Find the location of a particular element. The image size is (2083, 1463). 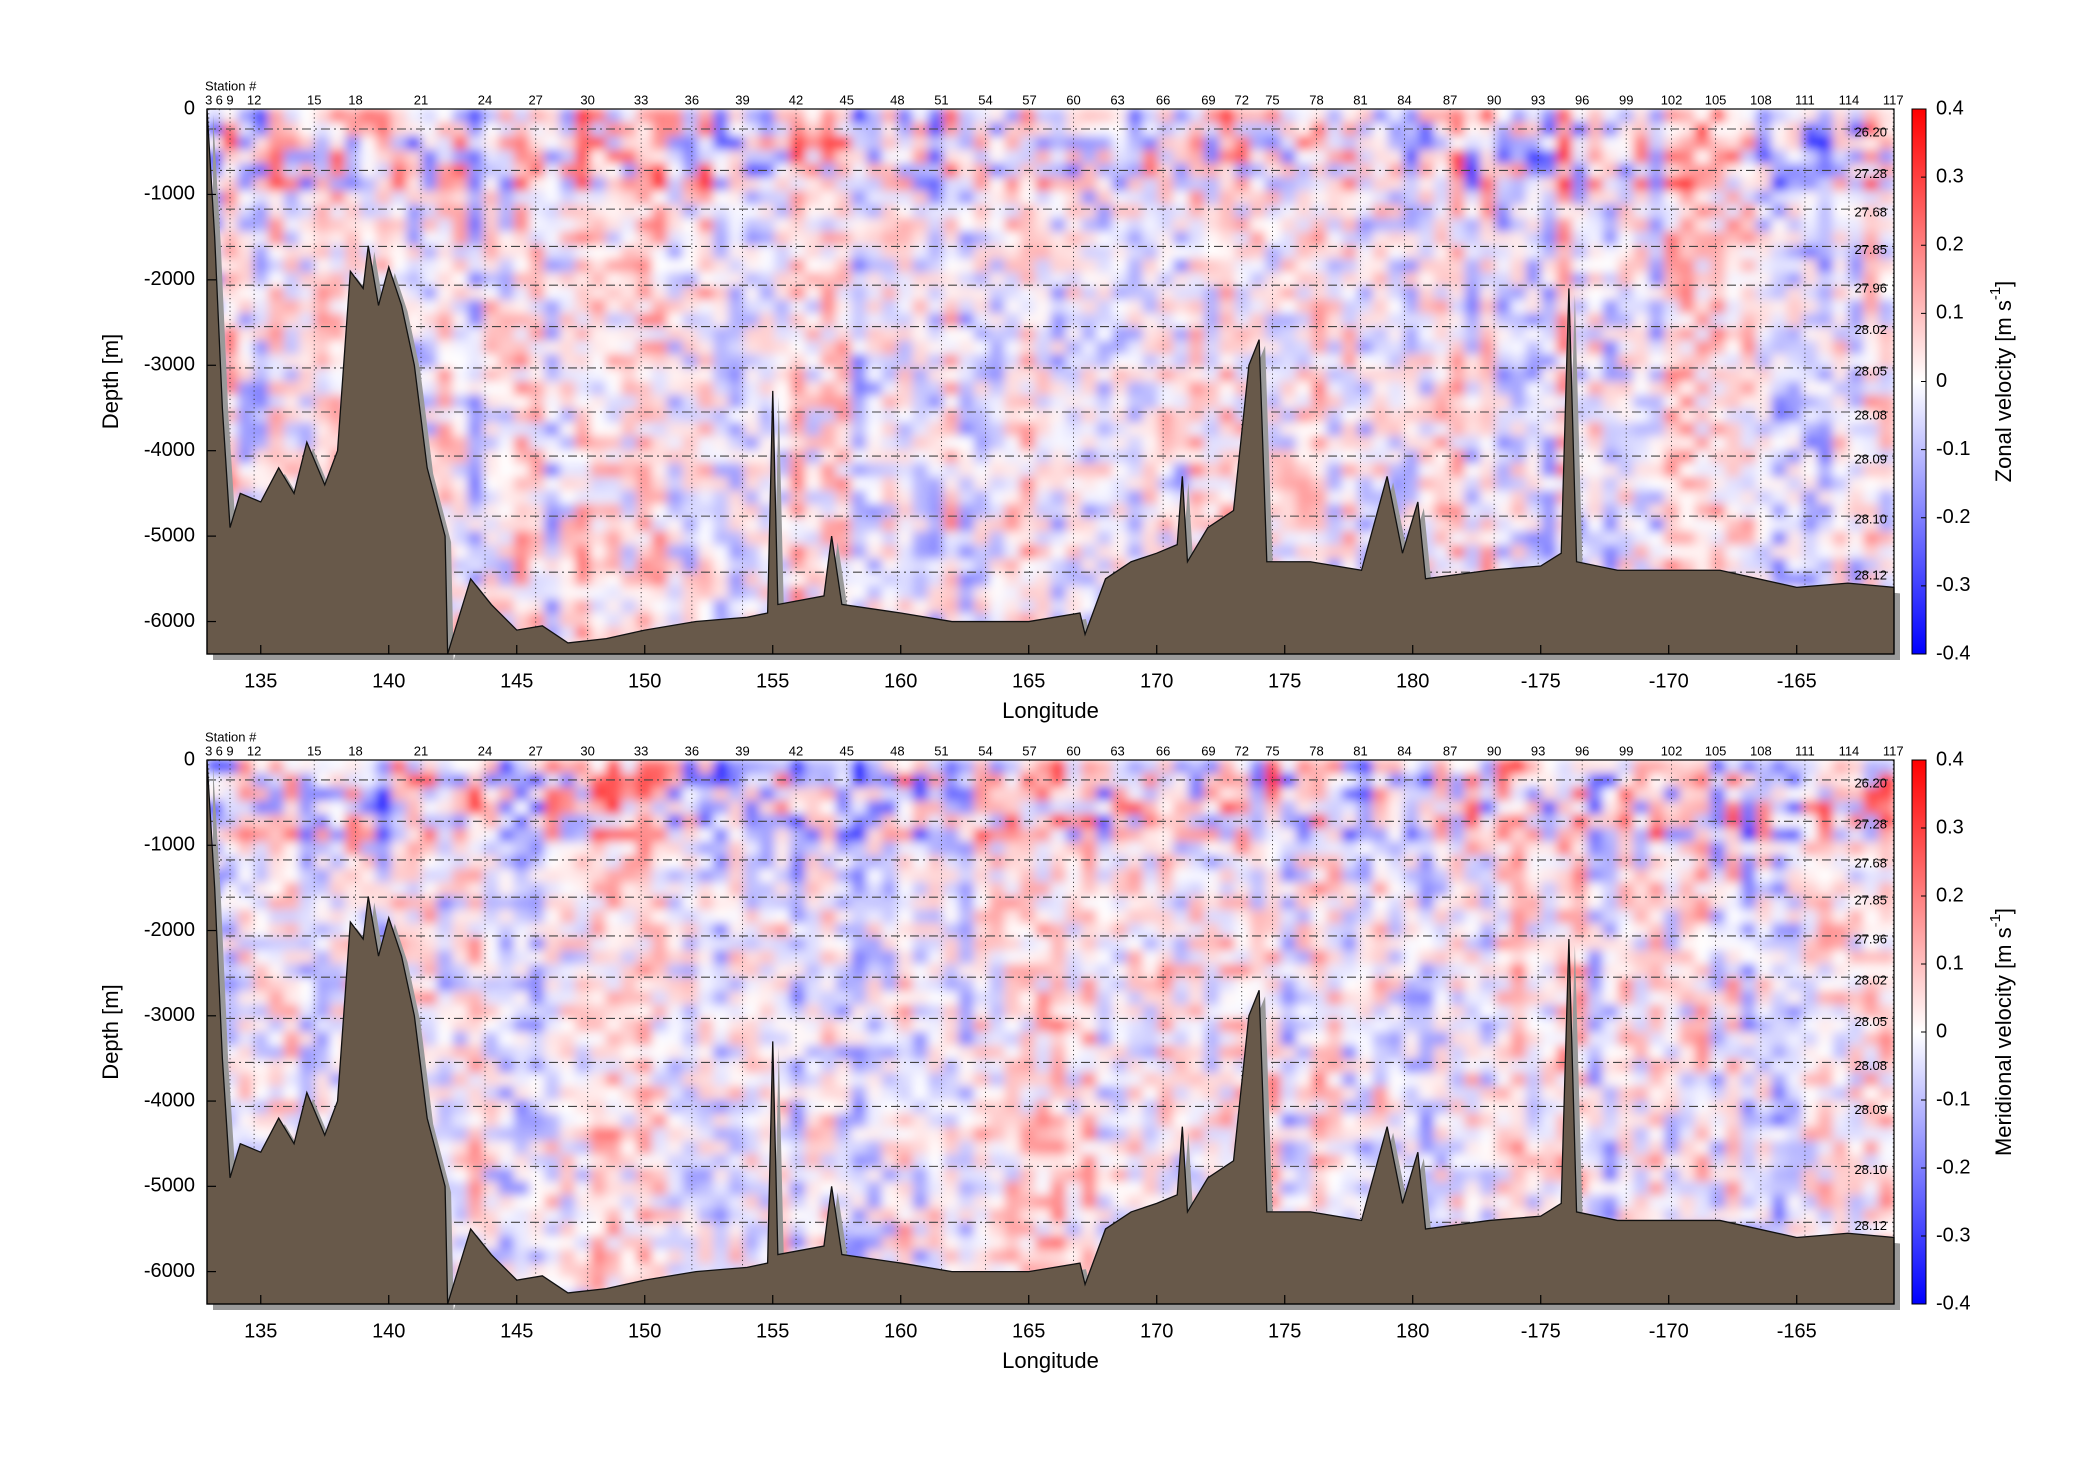

colorbar-label-text: Zonal velocity [m s is located at coordinates (2003, 391).